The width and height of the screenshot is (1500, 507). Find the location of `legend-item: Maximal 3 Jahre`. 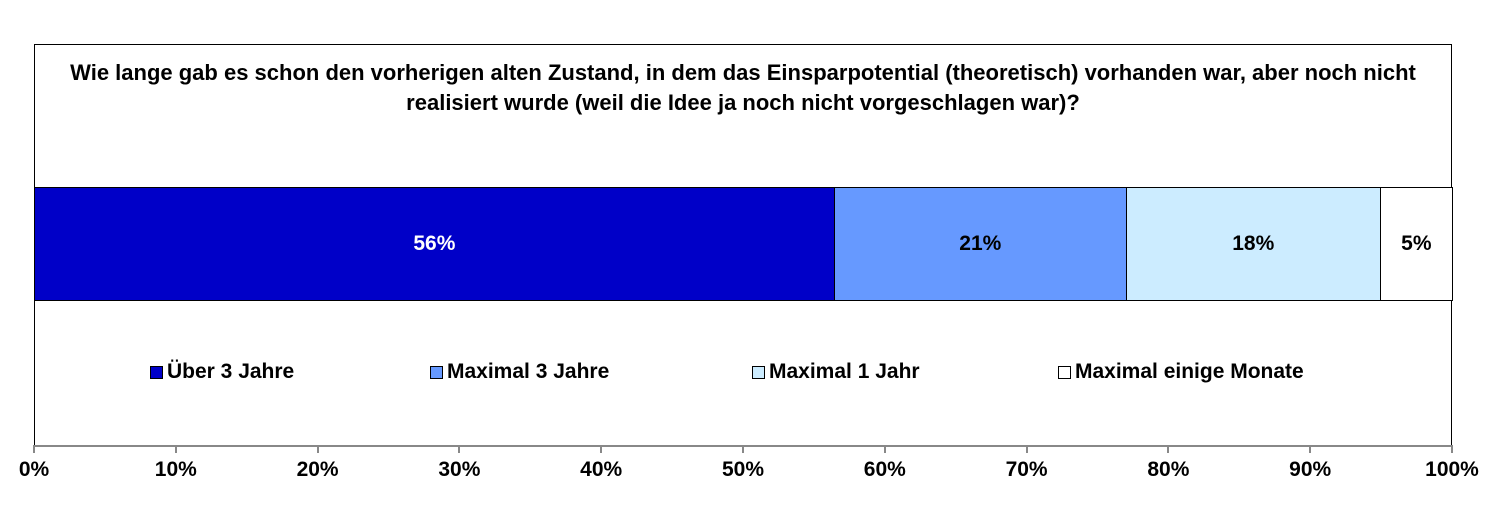

legend-item: Maximal 3 Jahre is located at coordinates (519, 372).